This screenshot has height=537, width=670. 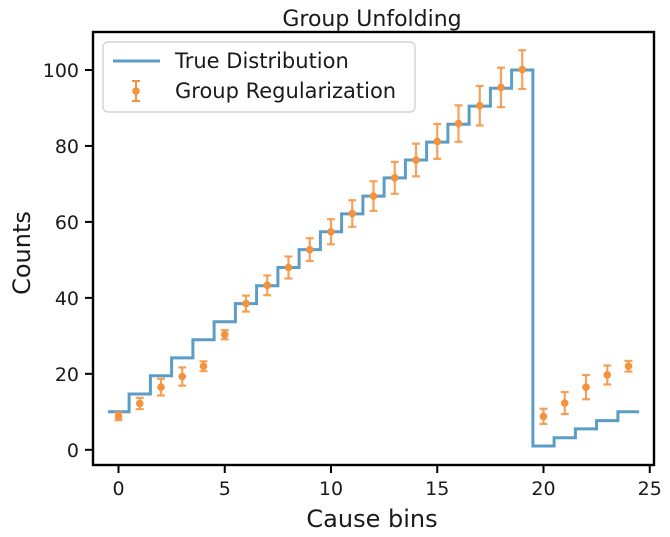 What do you see at coordinates (650, 489) in the screenshot?
I see `x-tick-label: 25` at bounding box center [650, 489].